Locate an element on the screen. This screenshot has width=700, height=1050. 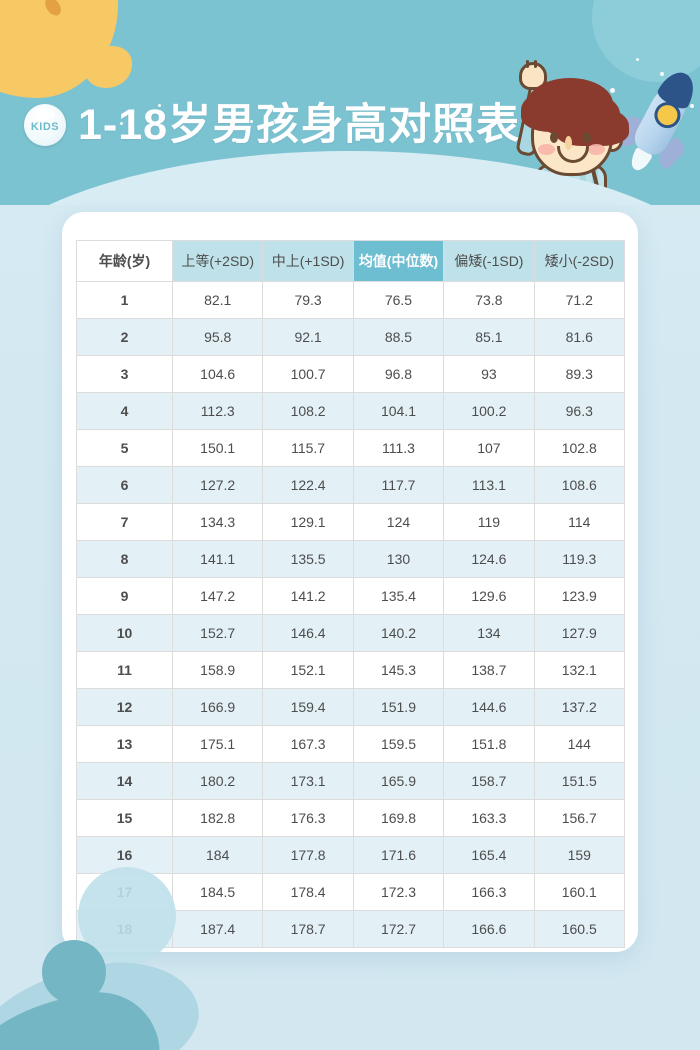
table-cell-m1sd: 85.1 is located at coordinates (489, 337).